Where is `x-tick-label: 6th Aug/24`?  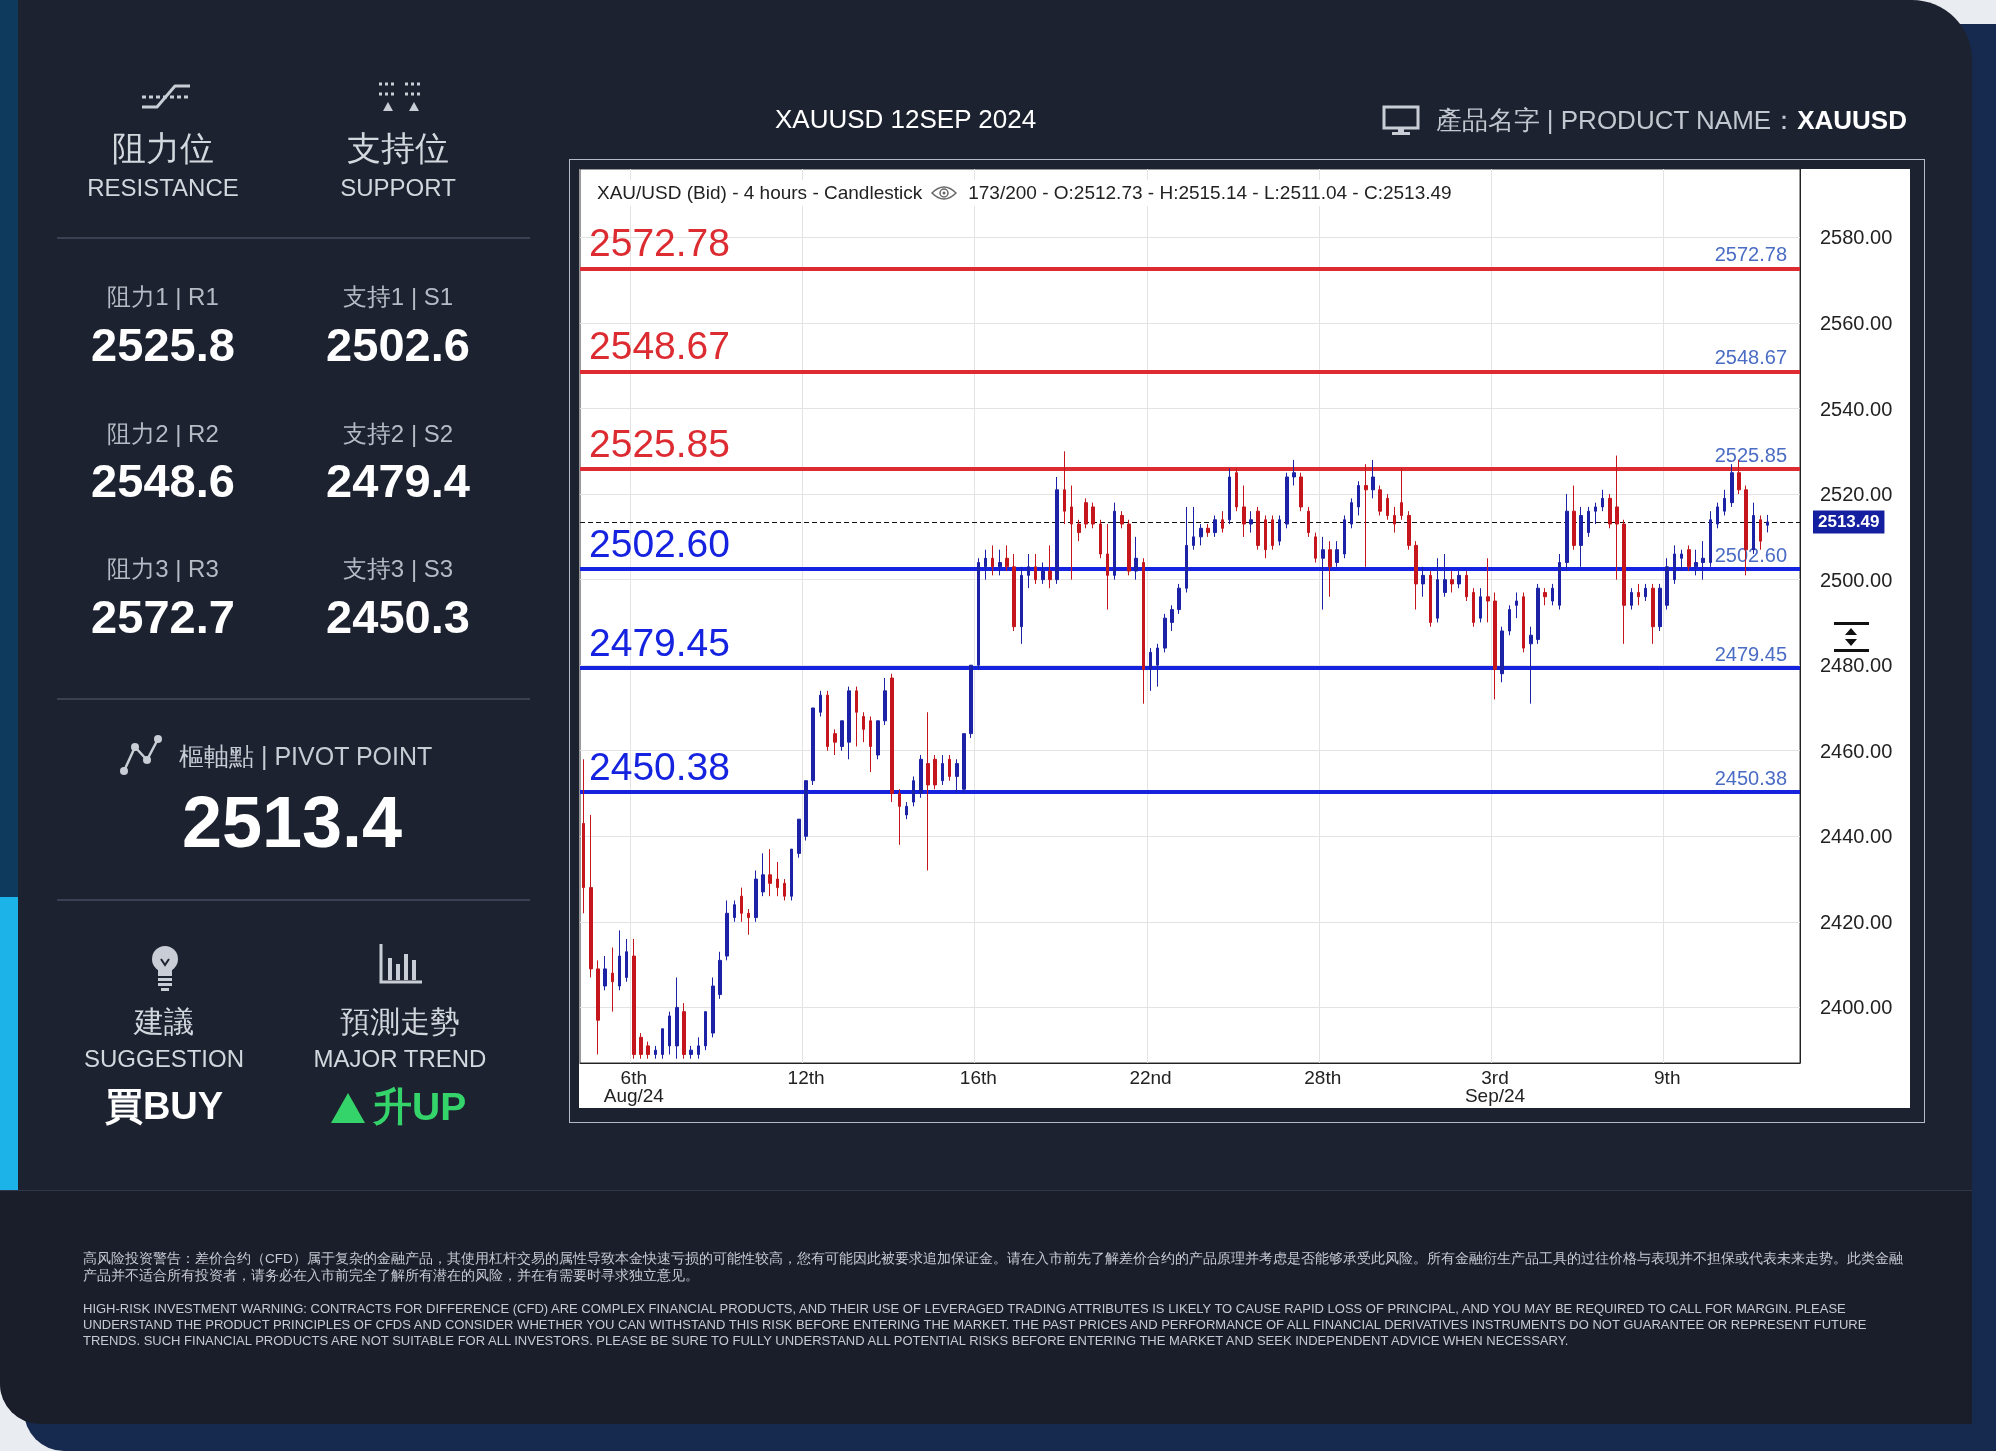 x-tick-label: 6th Aug/24 is located at coordinates (634, 1086).